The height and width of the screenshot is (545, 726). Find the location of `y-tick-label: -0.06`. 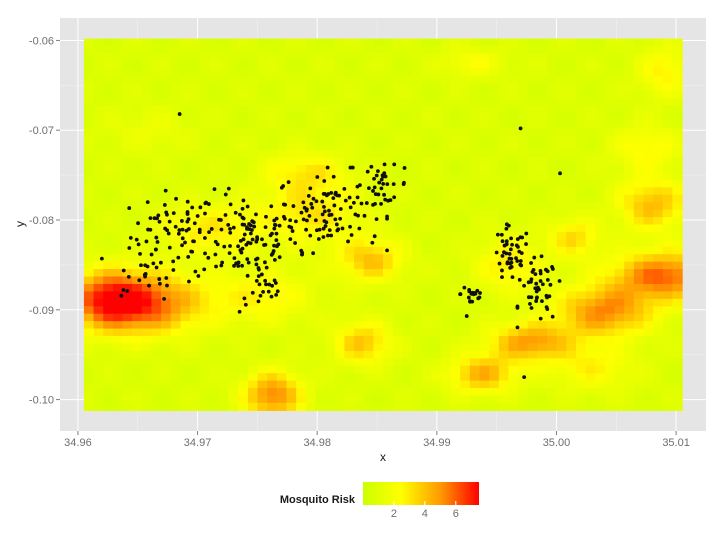

y-tick-label: -0.06 is located at coordinates (41, 41).